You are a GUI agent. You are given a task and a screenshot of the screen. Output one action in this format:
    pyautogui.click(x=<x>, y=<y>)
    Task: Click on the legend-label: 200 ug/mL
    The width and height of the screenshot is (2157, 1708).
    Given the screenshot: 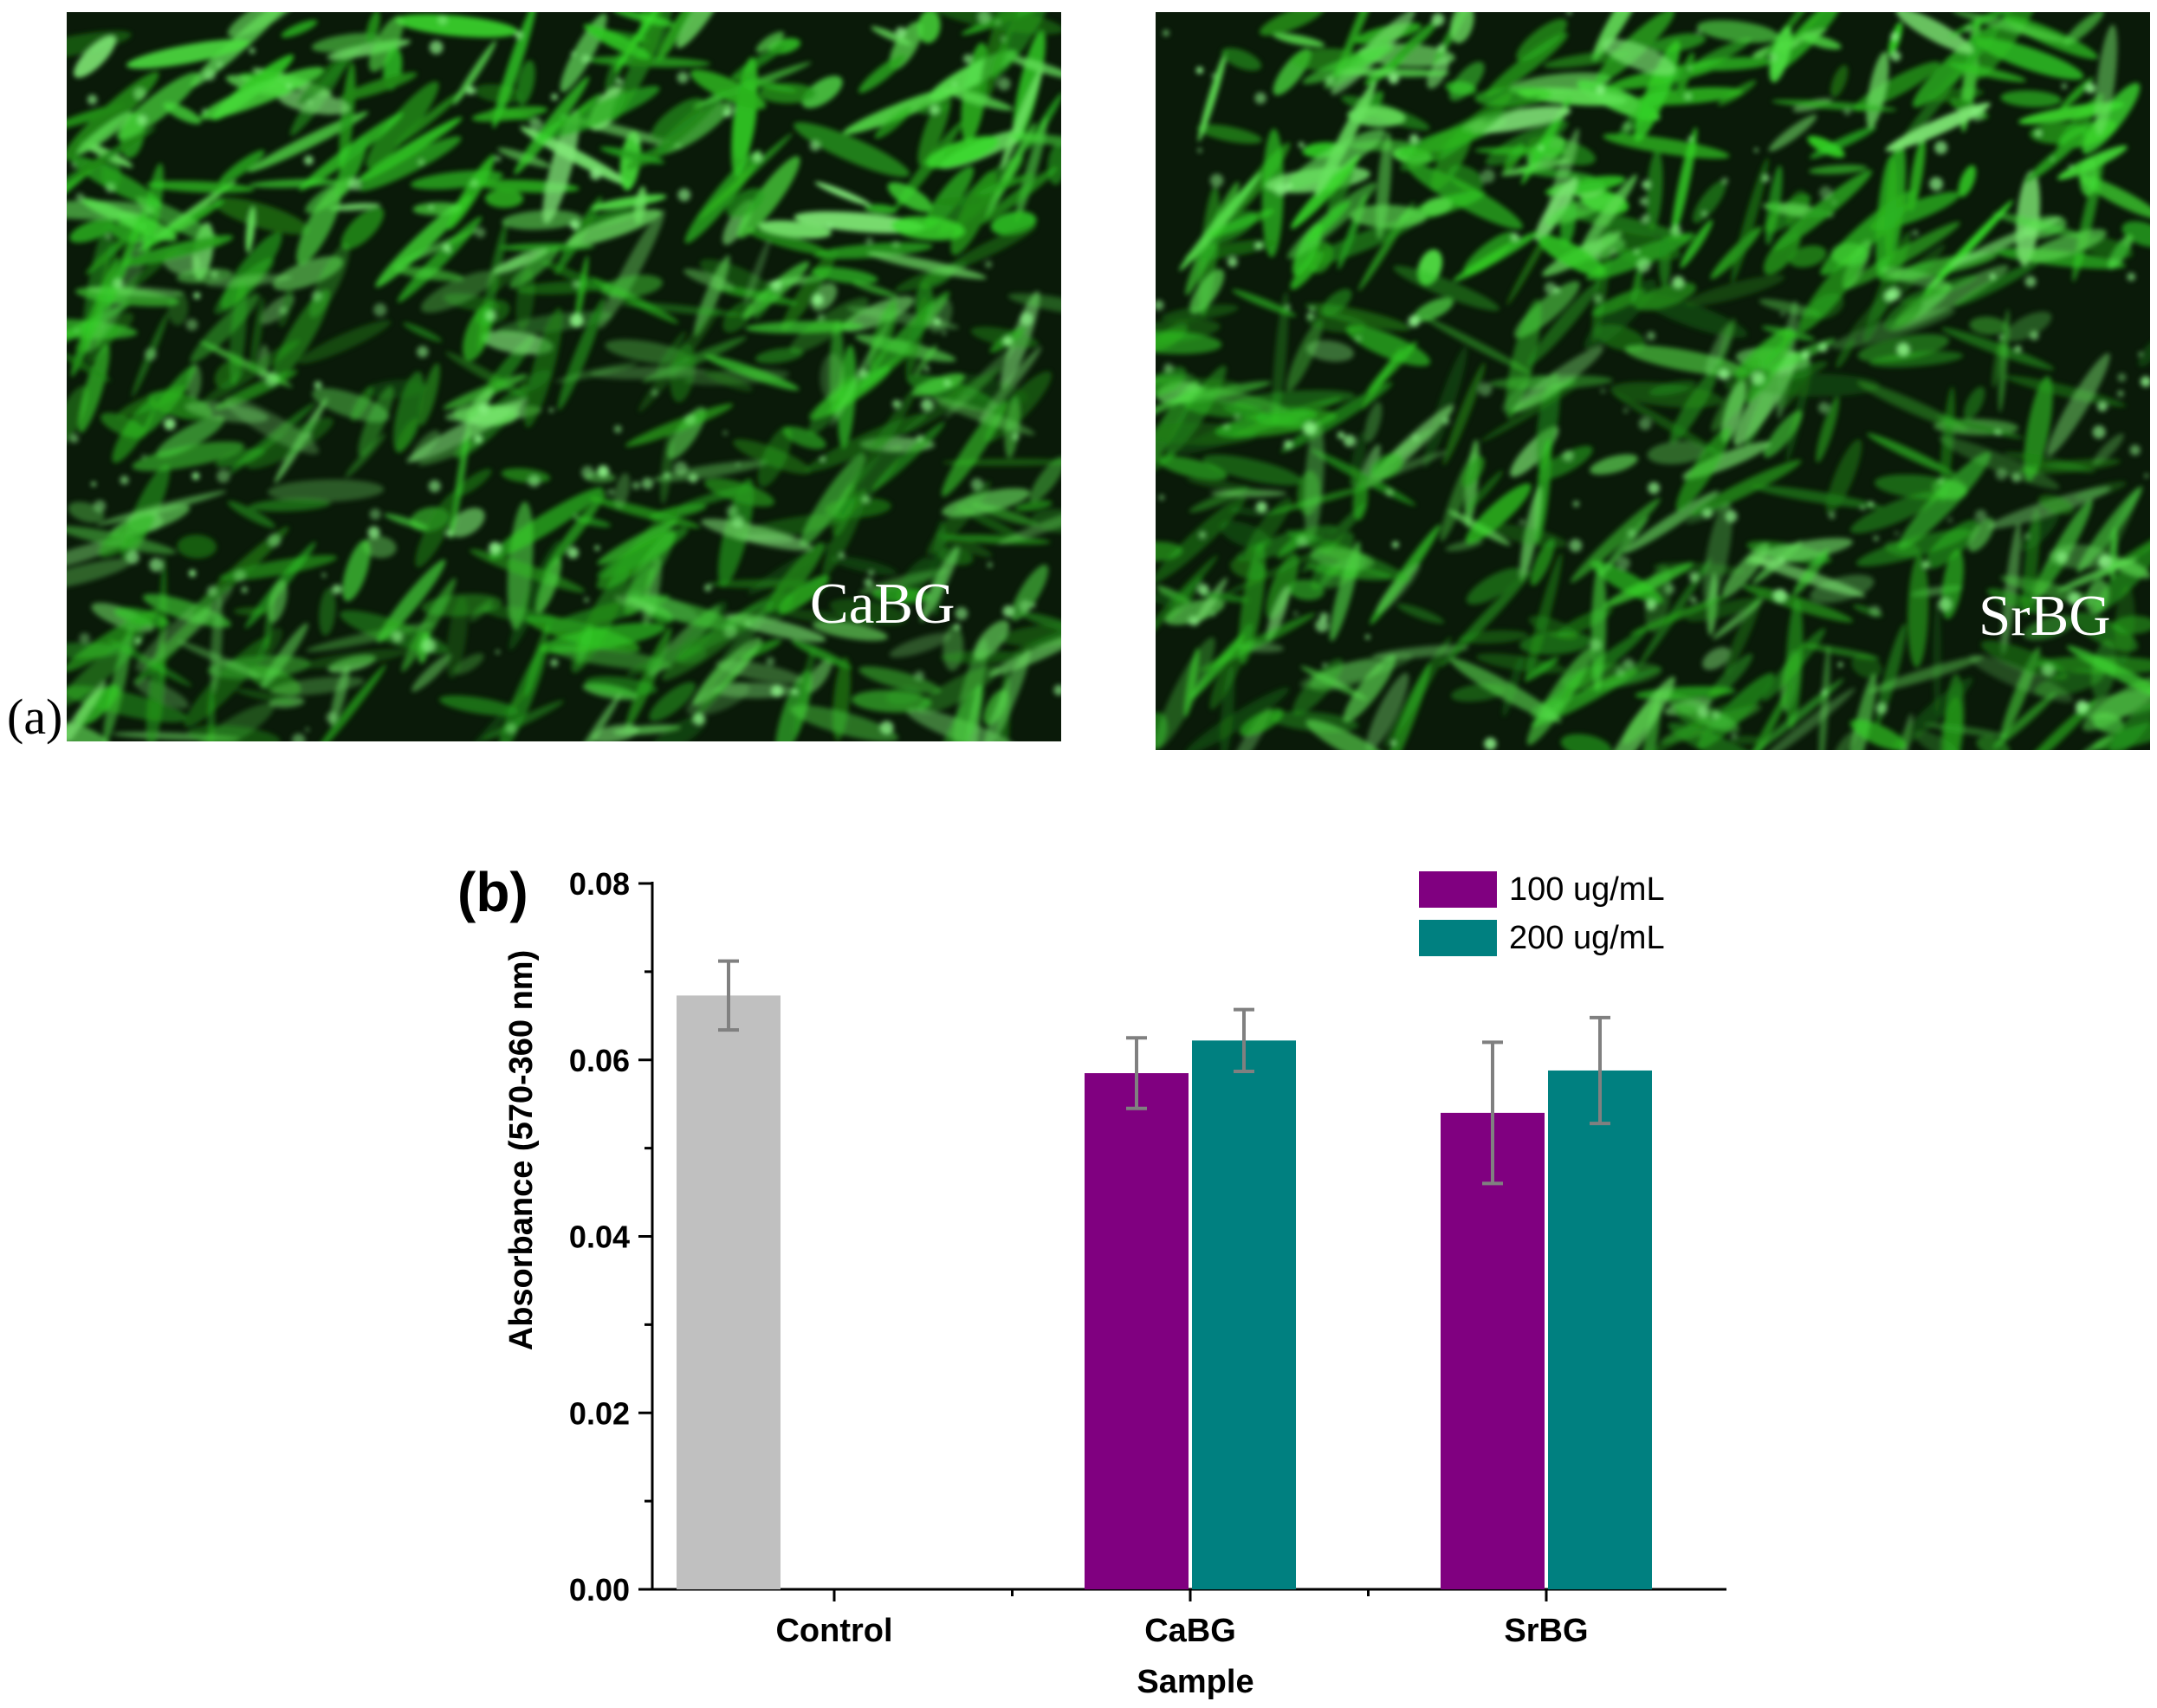 What is the action you would take?
    pyautogui.click(x=1587, y=938)
    